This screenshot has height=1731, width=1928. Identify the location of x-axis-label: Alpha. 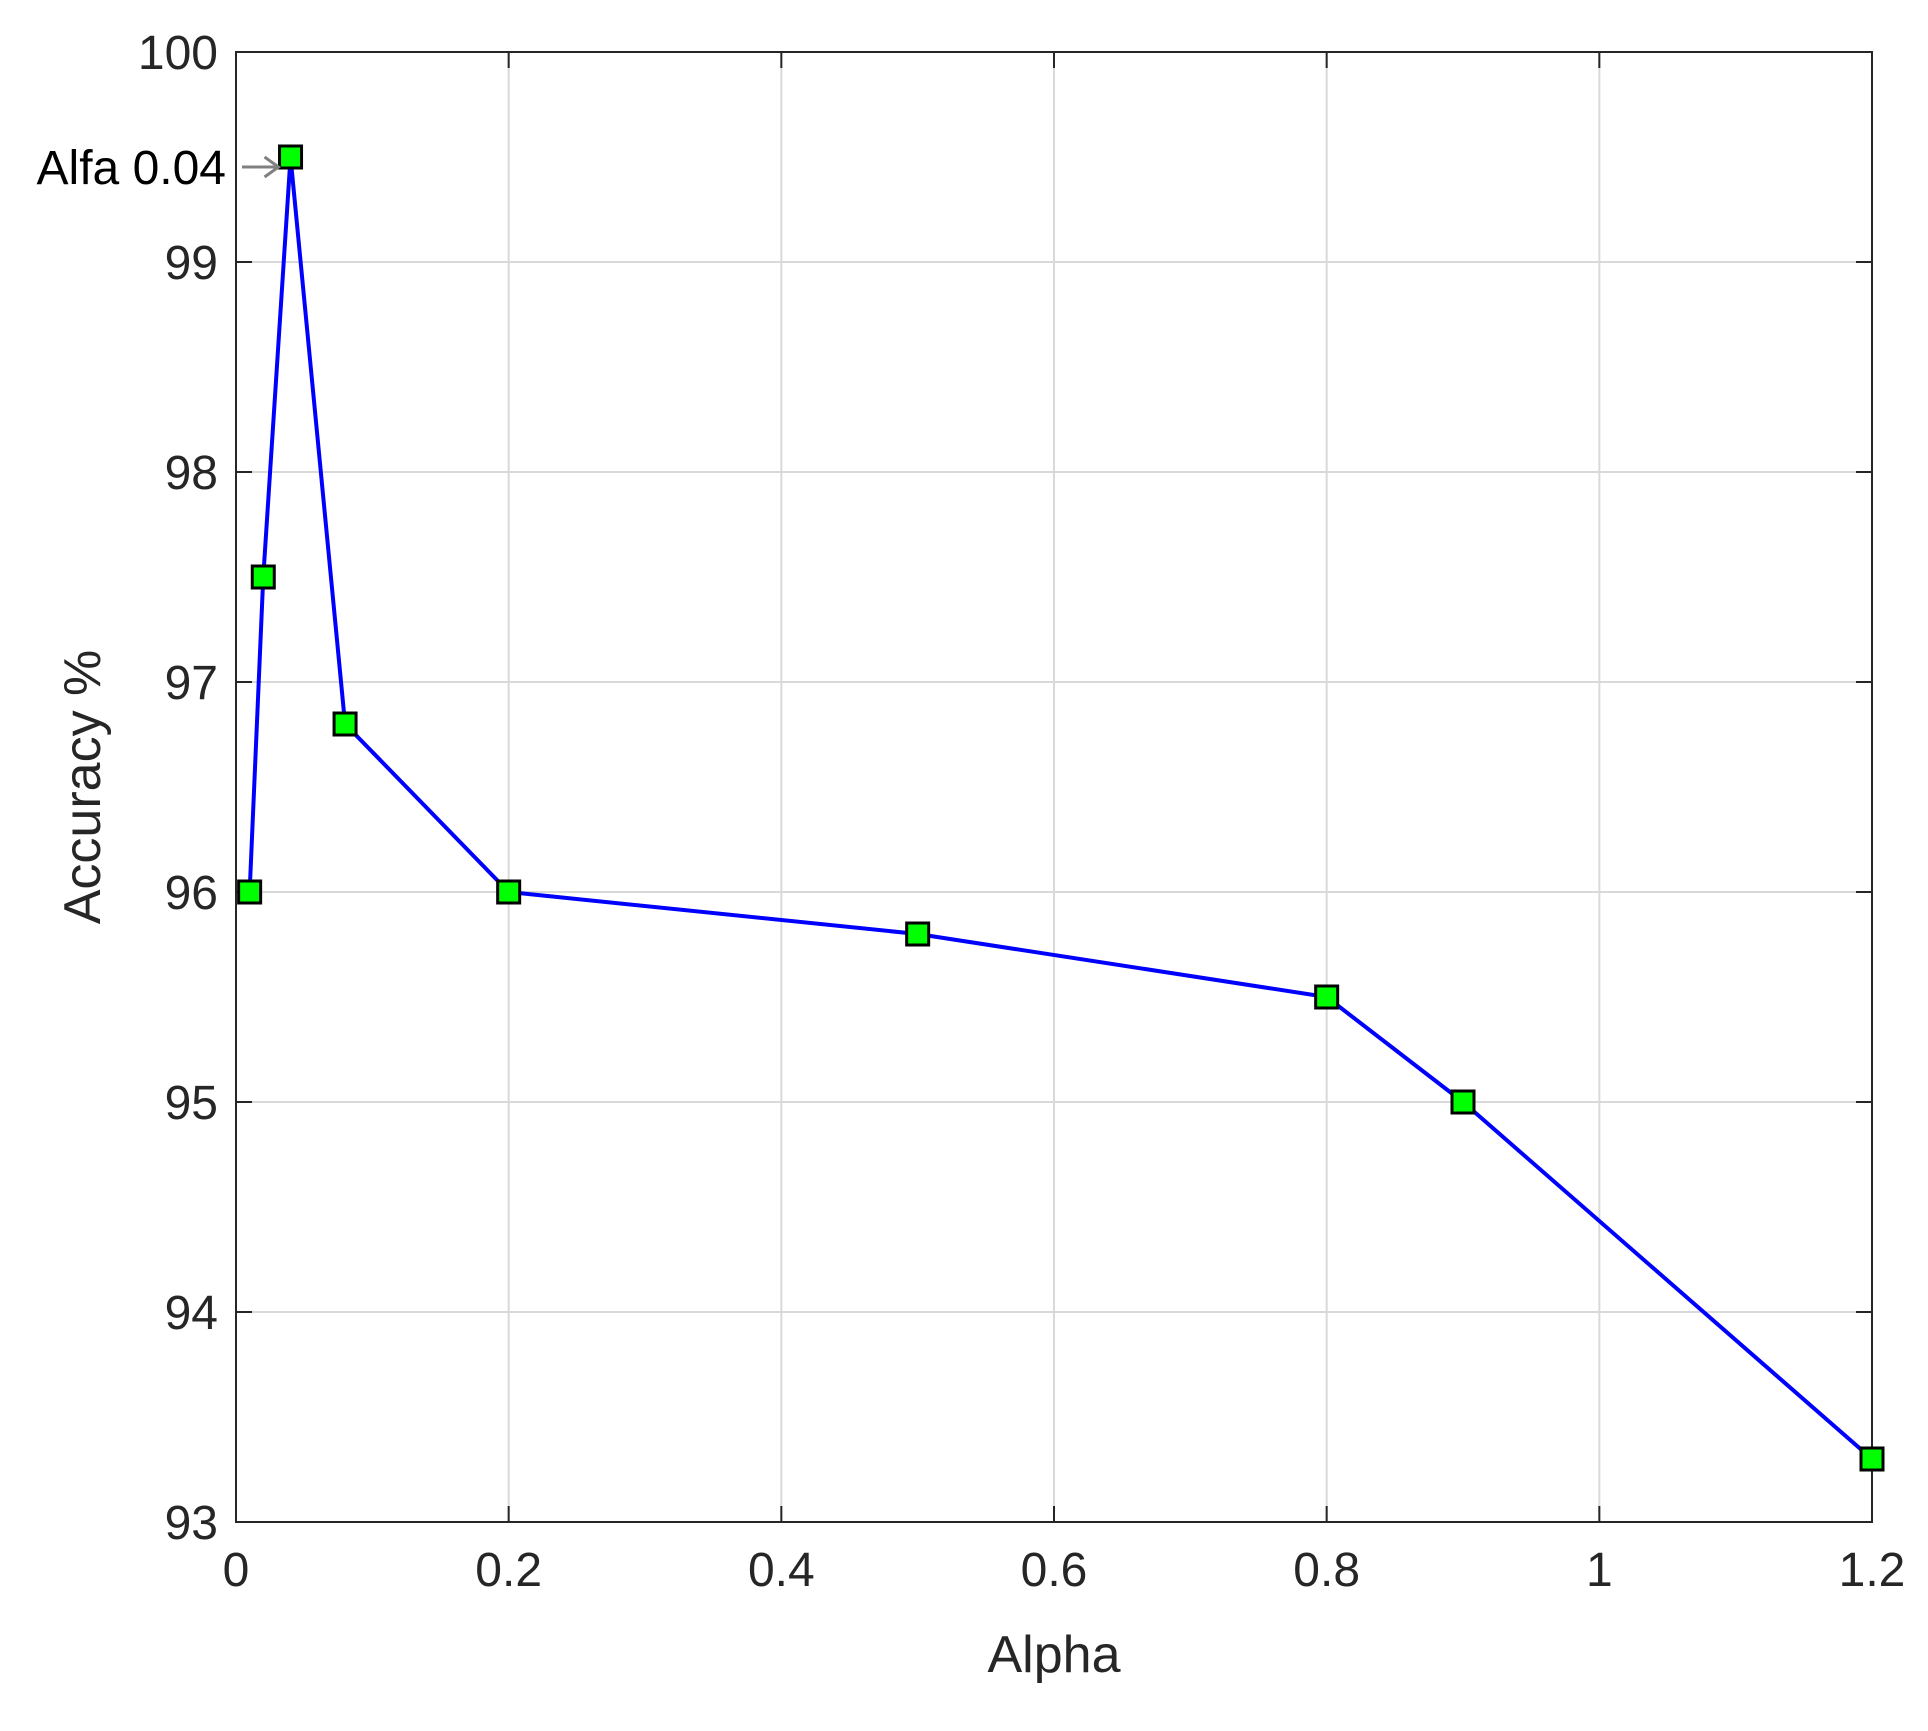
(1054, 1655).